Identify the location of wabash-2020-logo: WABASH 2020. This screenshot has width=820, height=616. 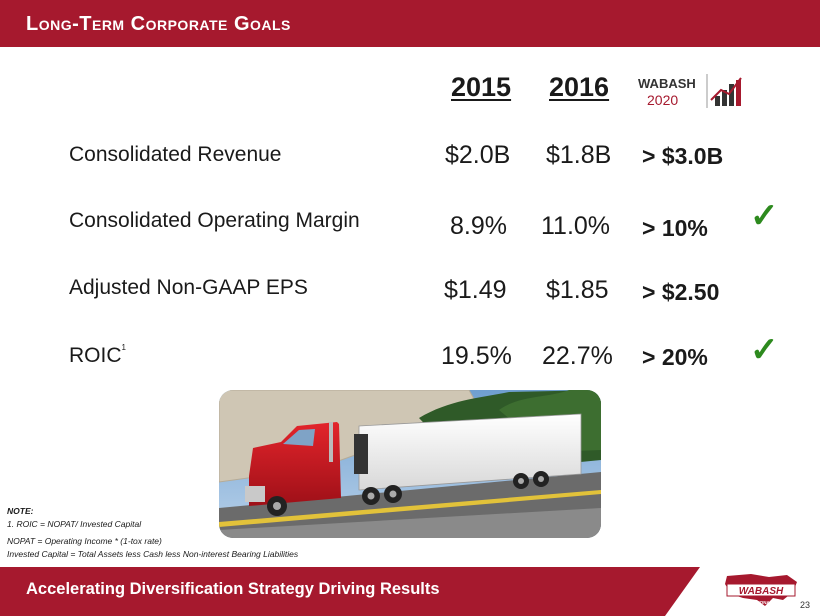
(689, 91).